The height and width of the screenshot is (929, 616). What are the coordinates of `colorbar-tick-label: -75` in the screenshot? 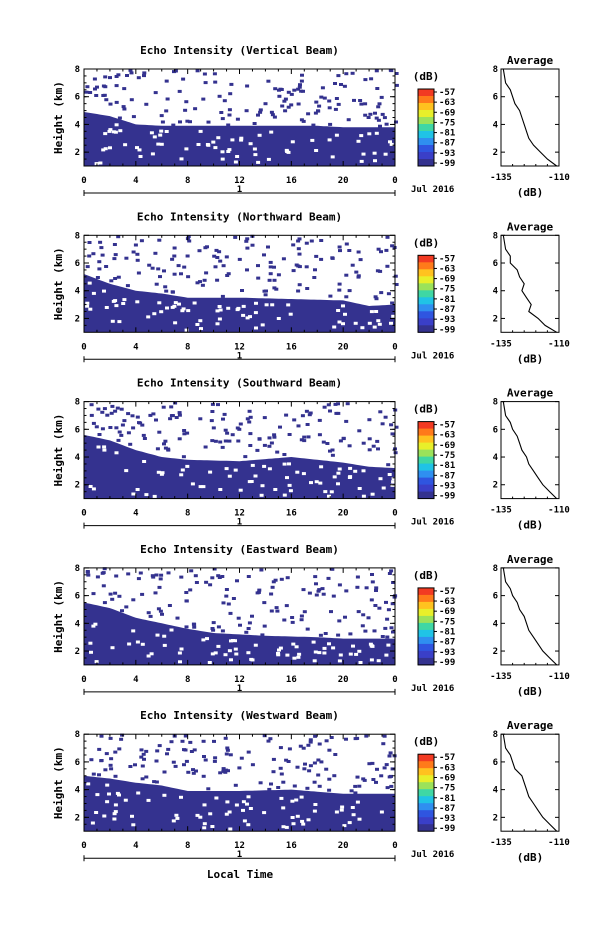 It's located at (447, 123).